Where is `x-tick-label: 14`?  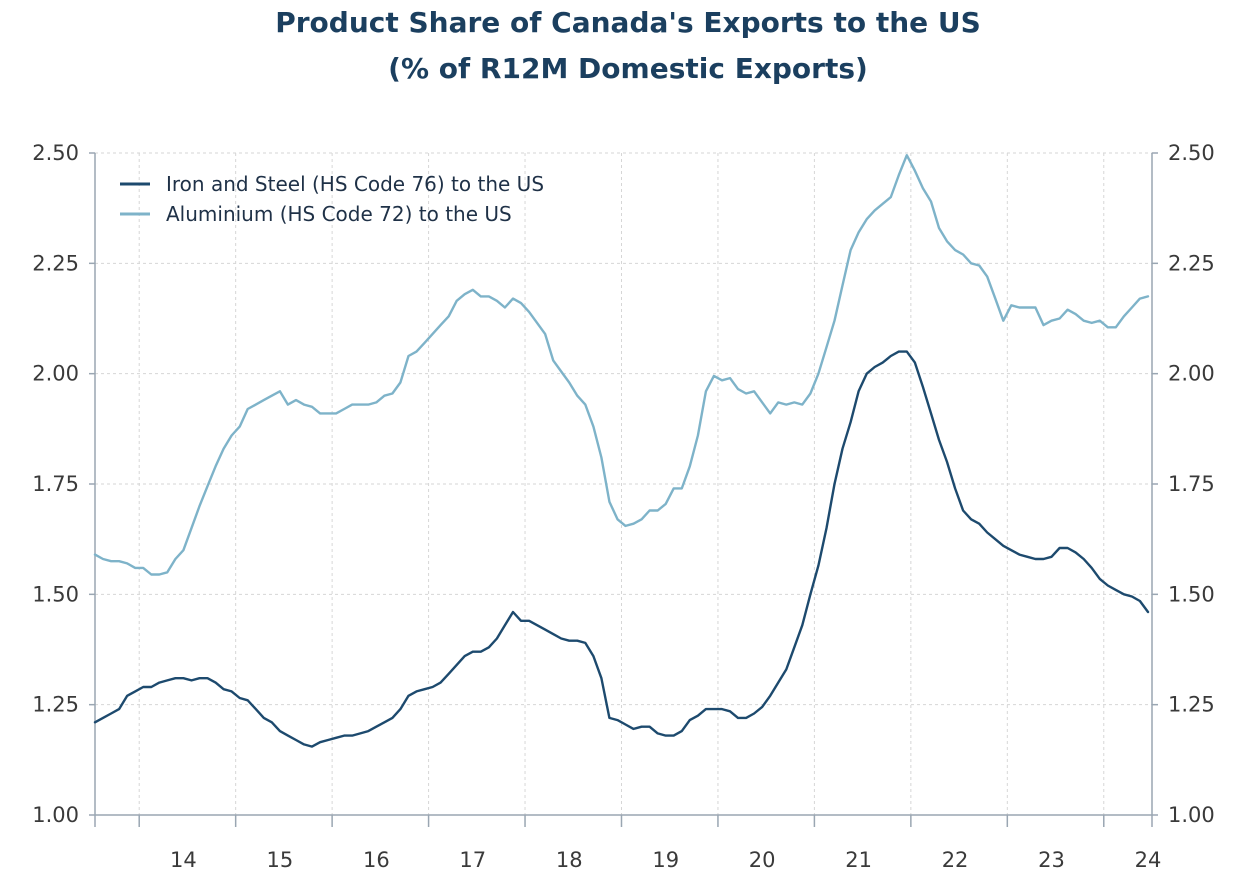
x-tick-label: 14 is located at coordinates (183, 860).